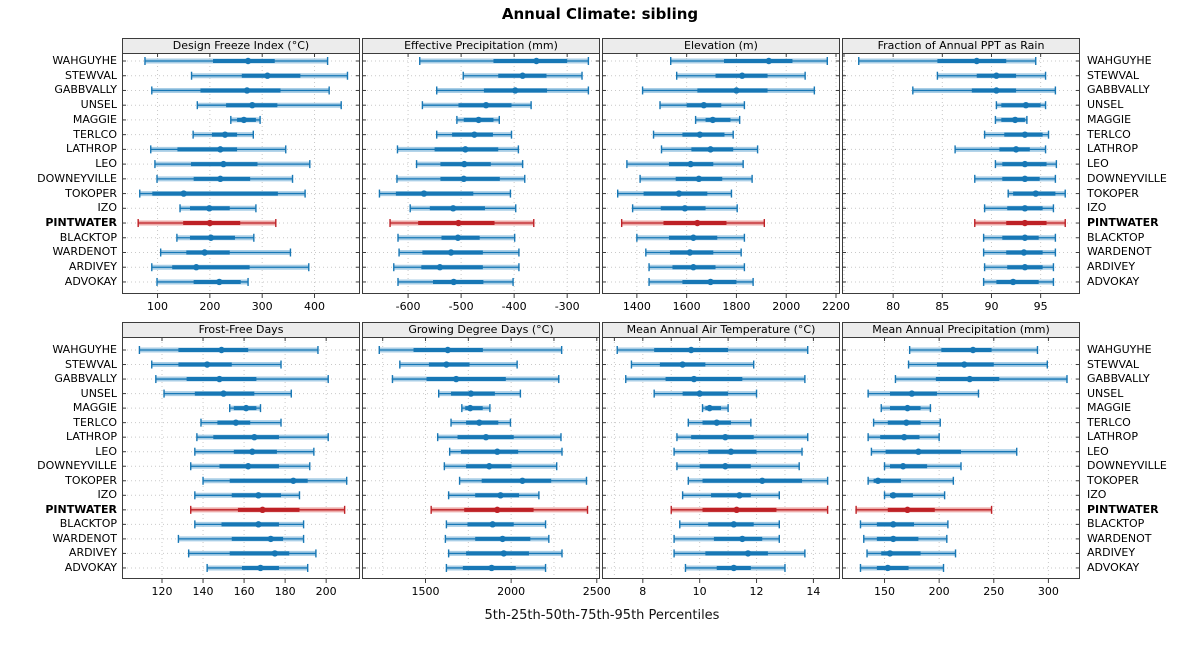 The image size is (1200, 650). Describe the element at coordinates (1111, 553) in the screenshot. I see `site-label-right-ardivey: ARDIVEY` at that location.